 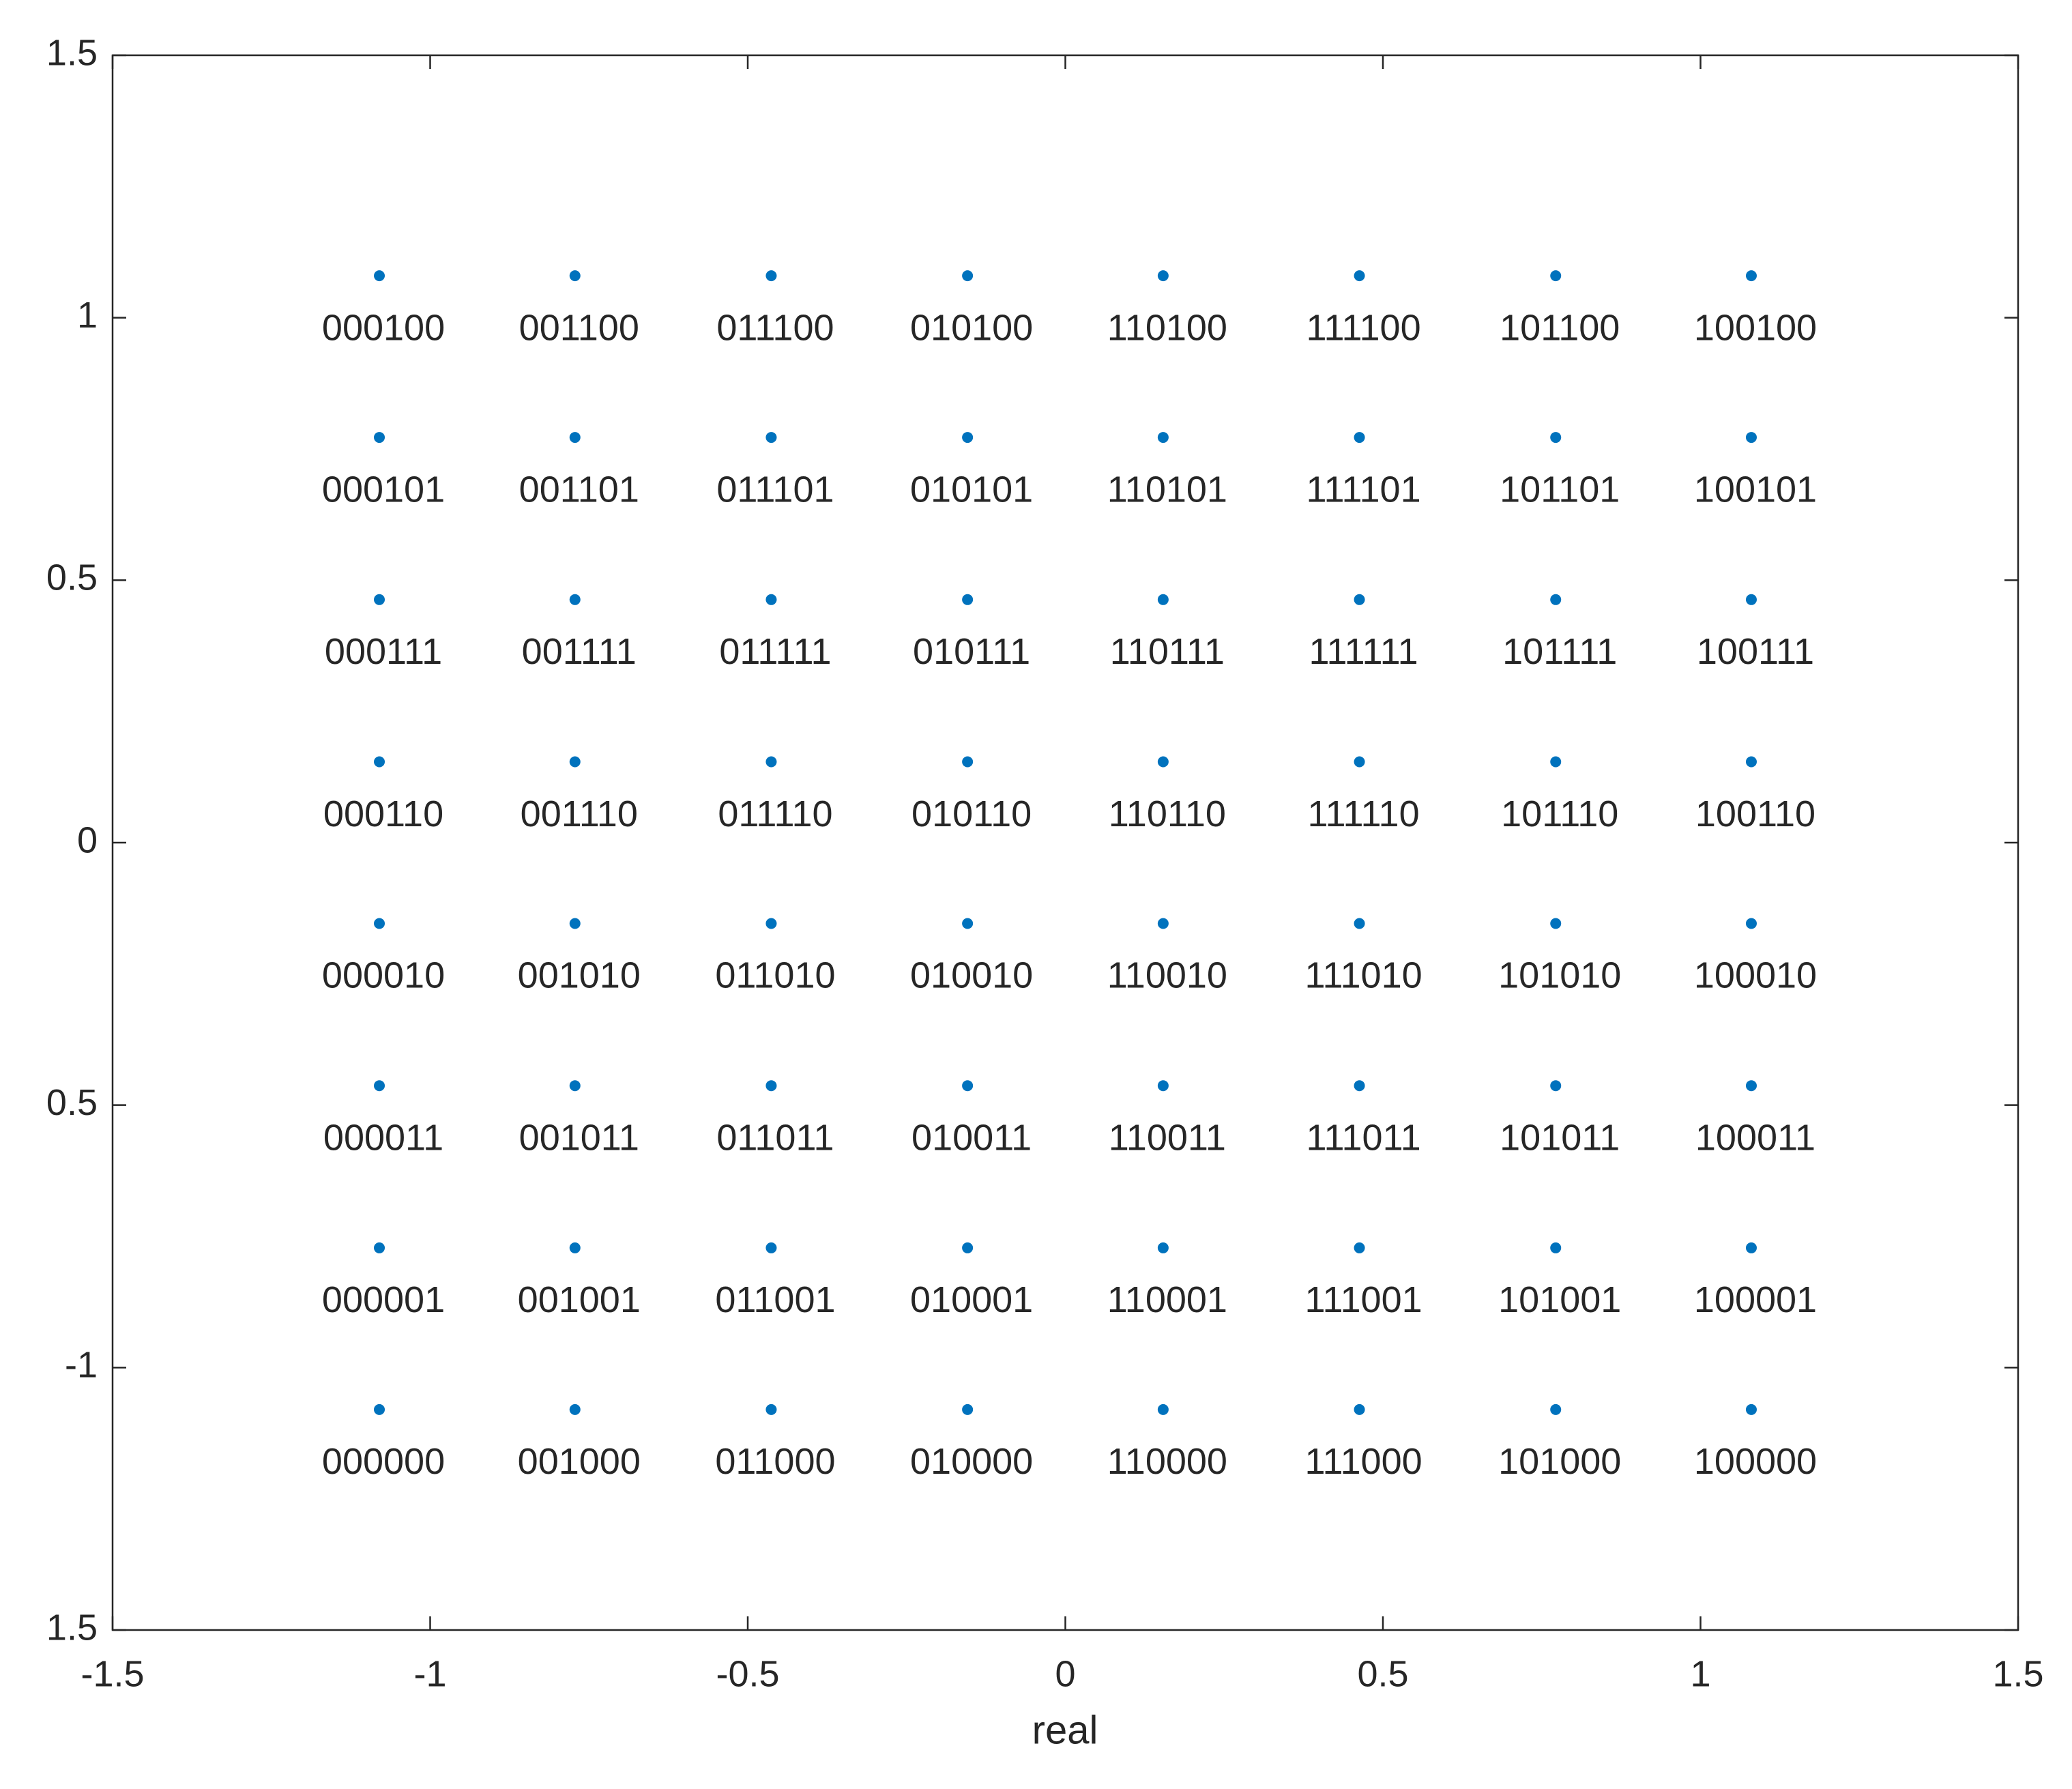 What do you see at coordinates (383, 1461) in the screenshot?
I see `point-label: 000000` at bounding box center [383, 1461].